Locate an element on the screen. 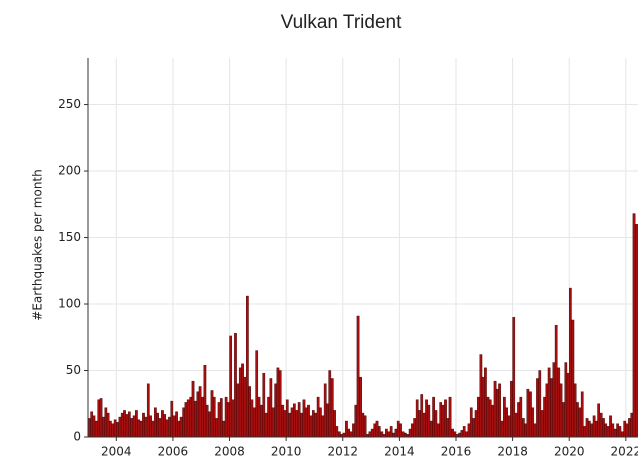 The image size is (638, 459). x-tick-label: 2008 is located at coordinates (229, 452).